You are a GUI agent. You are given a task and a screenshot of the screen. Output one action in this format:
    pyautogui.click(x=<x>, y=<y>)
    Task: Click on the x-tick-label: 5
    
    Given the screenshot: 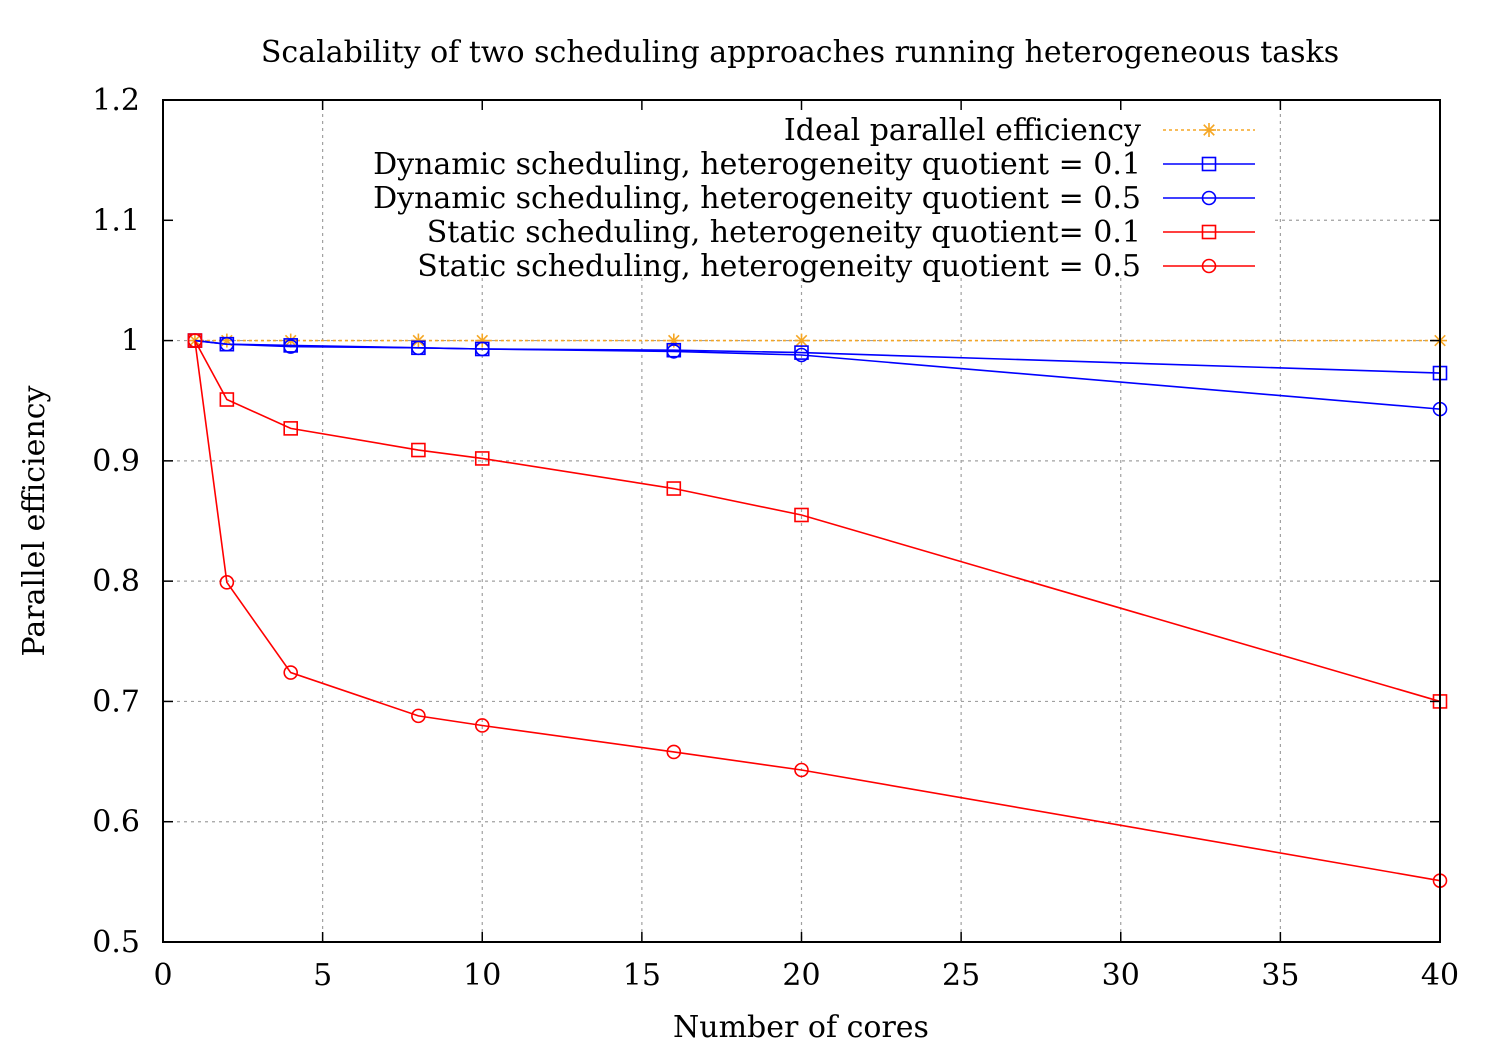 What is the action you would take?
    pyautogui.click(x=322, y=975)
    